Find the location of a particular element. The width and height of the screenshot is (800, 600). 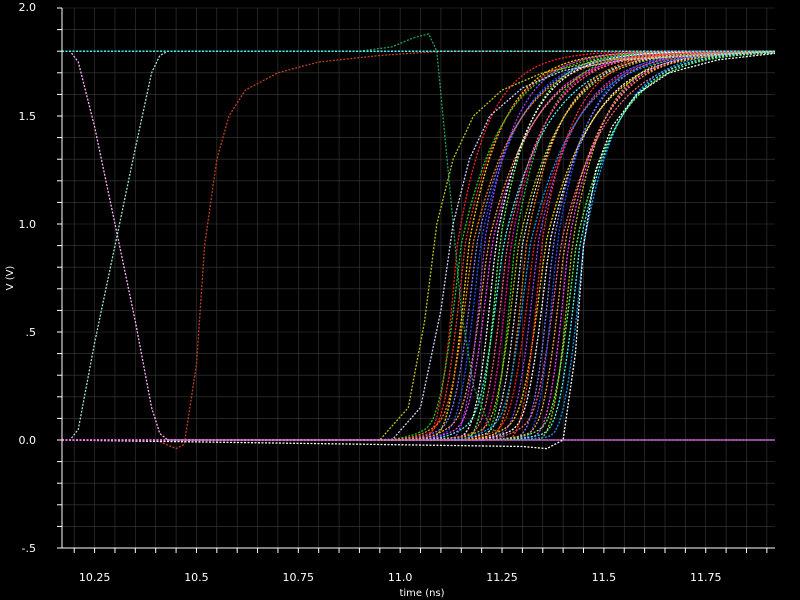

y-axis-label: V (V) is located at coordinates (10, 278).